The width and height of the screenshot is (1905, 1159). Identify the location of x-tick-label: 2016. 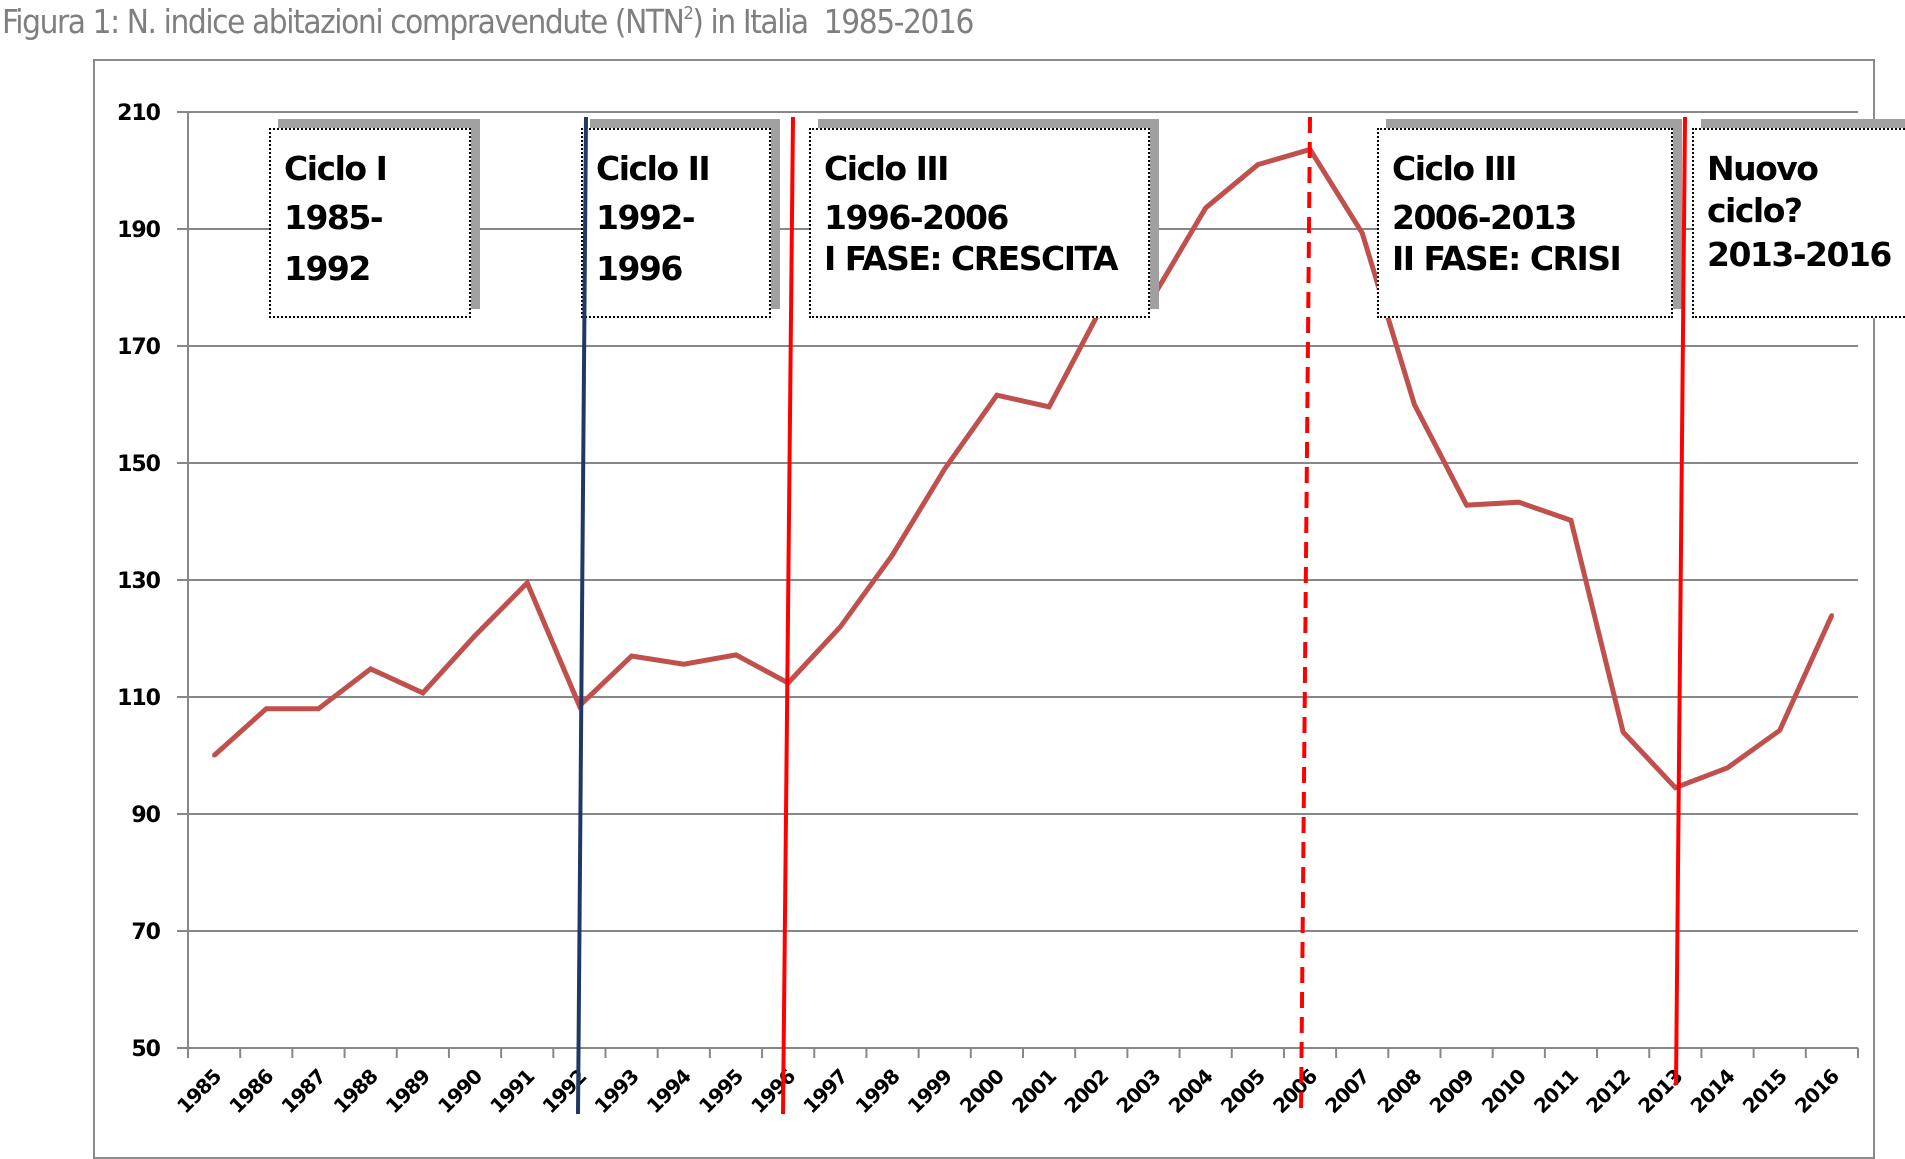
(1817, 1092).